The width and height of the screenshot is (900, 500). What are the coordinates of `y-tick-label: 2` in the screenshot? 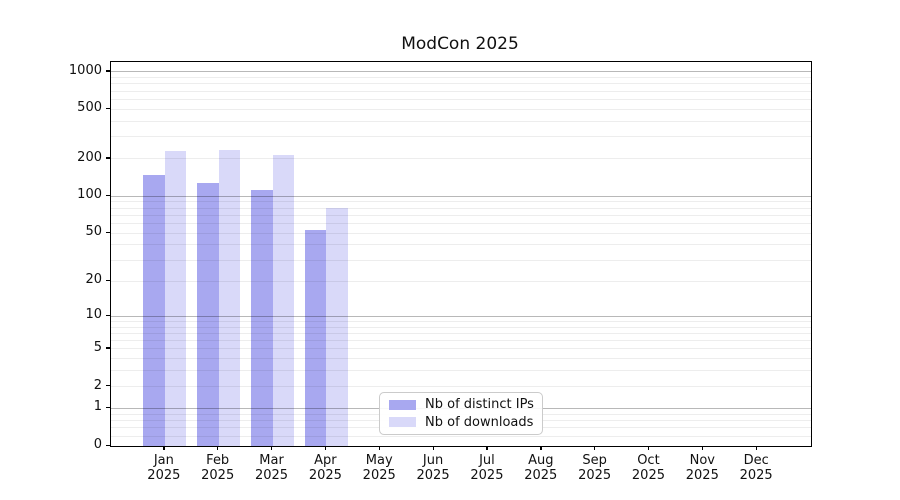 It's located at (97, 385).